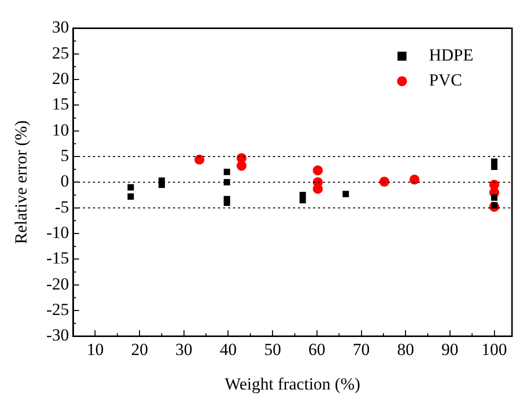 This screenshot has width=526, height=407. Describe the element at coordinates (449, 349) in the screenshot. I see `x-tick-label: 90` at that location.